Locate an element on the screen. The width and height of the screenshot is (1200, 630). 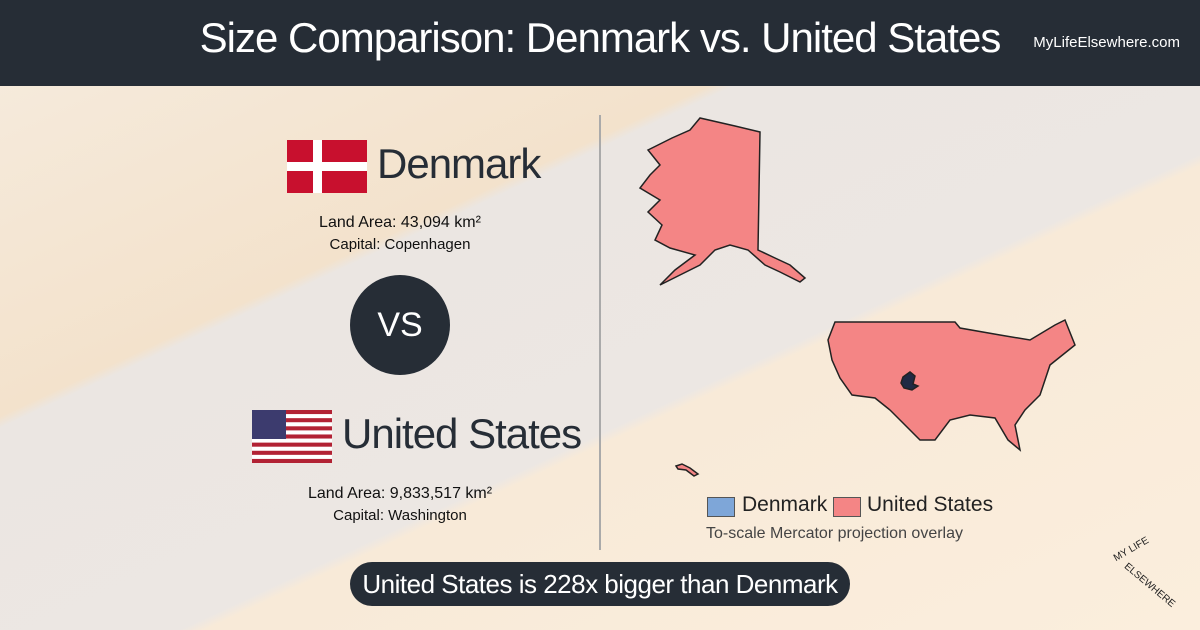
us-flag is located at coordinates (292, 436).